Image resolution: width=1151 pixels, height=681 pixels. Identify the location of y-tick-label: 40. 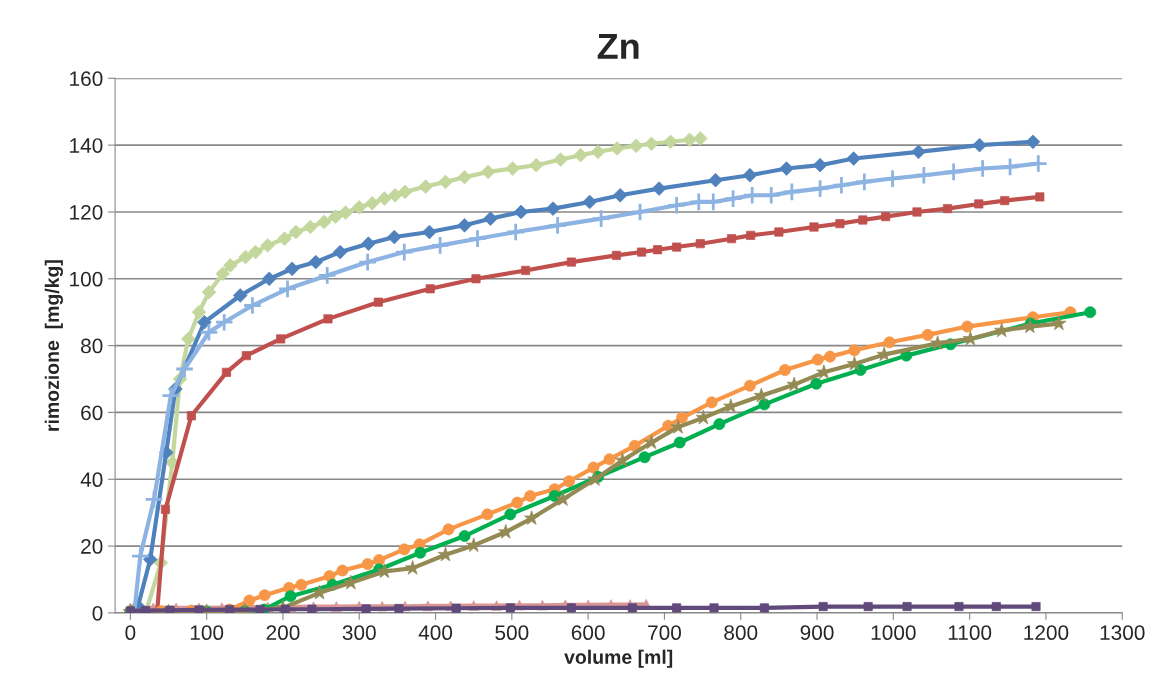
(91, 480).